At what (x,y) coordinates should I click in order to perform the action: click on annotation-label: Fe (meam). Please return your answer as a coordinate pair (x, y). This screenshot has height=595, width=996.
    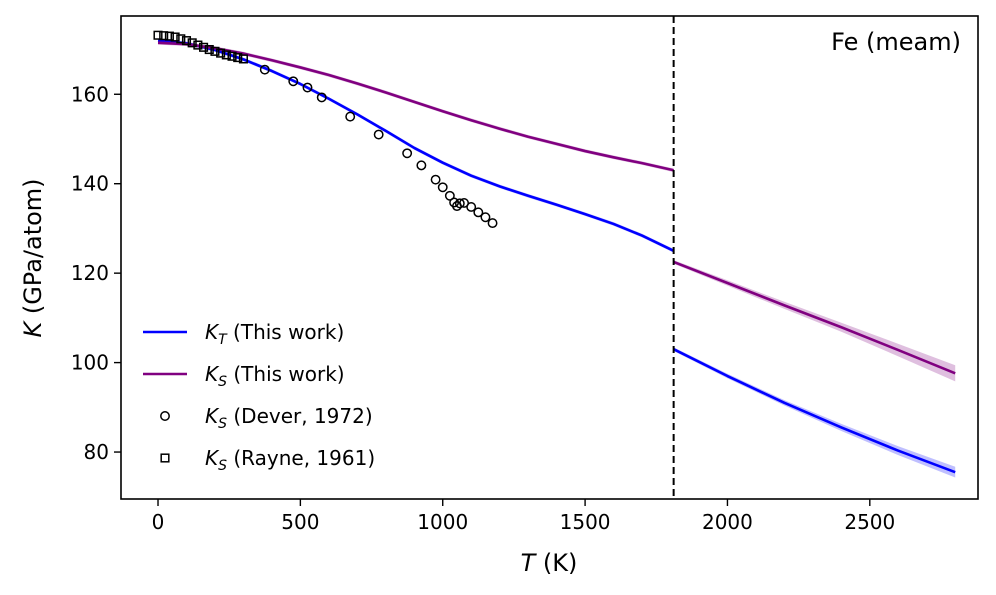
    Looking at the image, I should click on (896, 42).